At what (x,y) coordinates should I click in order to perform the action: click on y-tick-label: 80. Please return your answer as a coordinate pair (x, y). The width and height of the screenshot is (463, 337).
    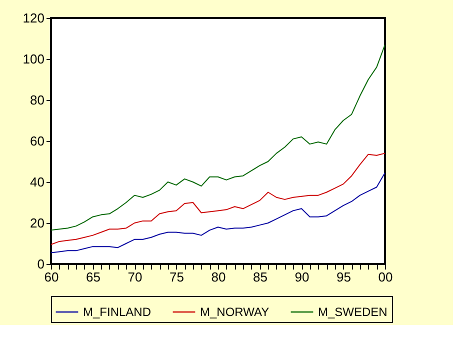
    Looking at the image, I should click on (37, 100).